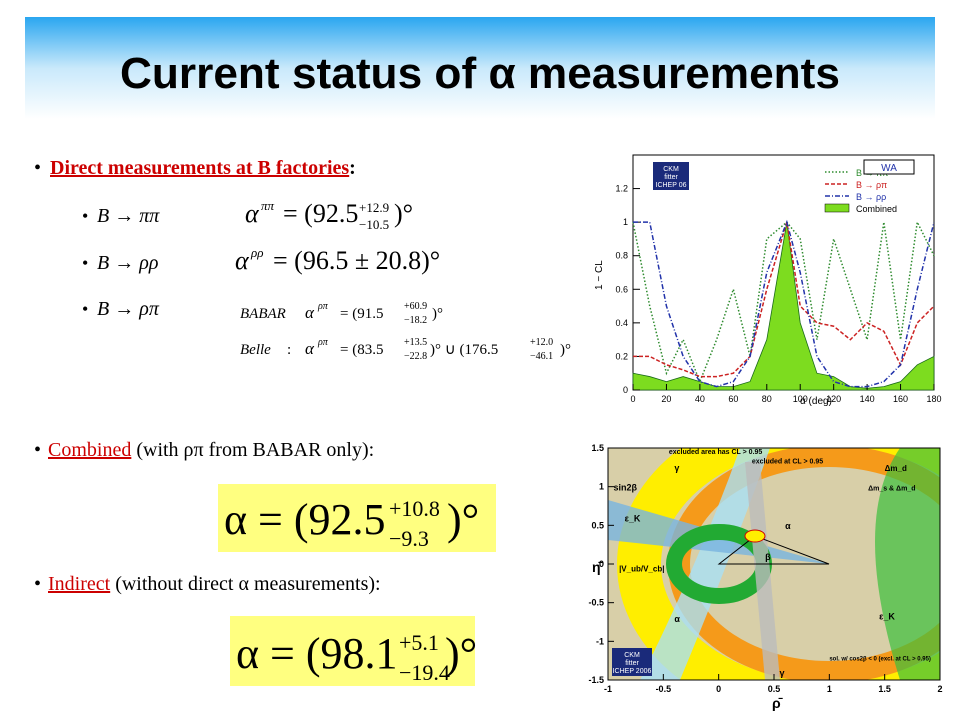 The width and height of the screenshot is (960, 725). I want to click on region-label: Δm_d, so click(896, 468).